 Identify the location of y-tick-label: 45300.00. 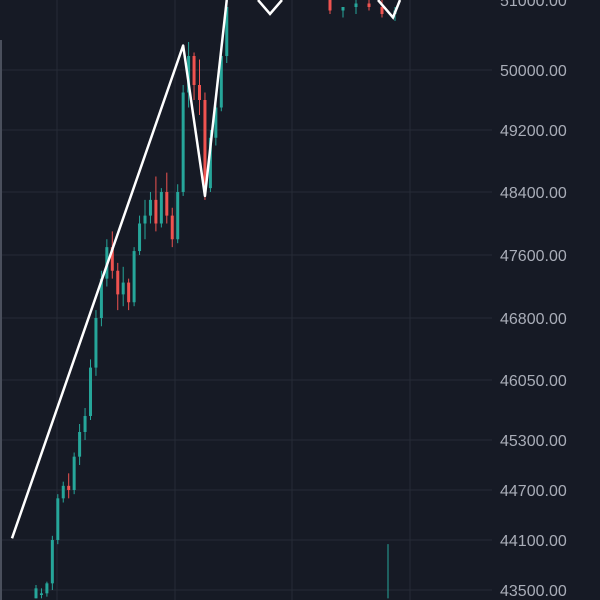
(533, 441).